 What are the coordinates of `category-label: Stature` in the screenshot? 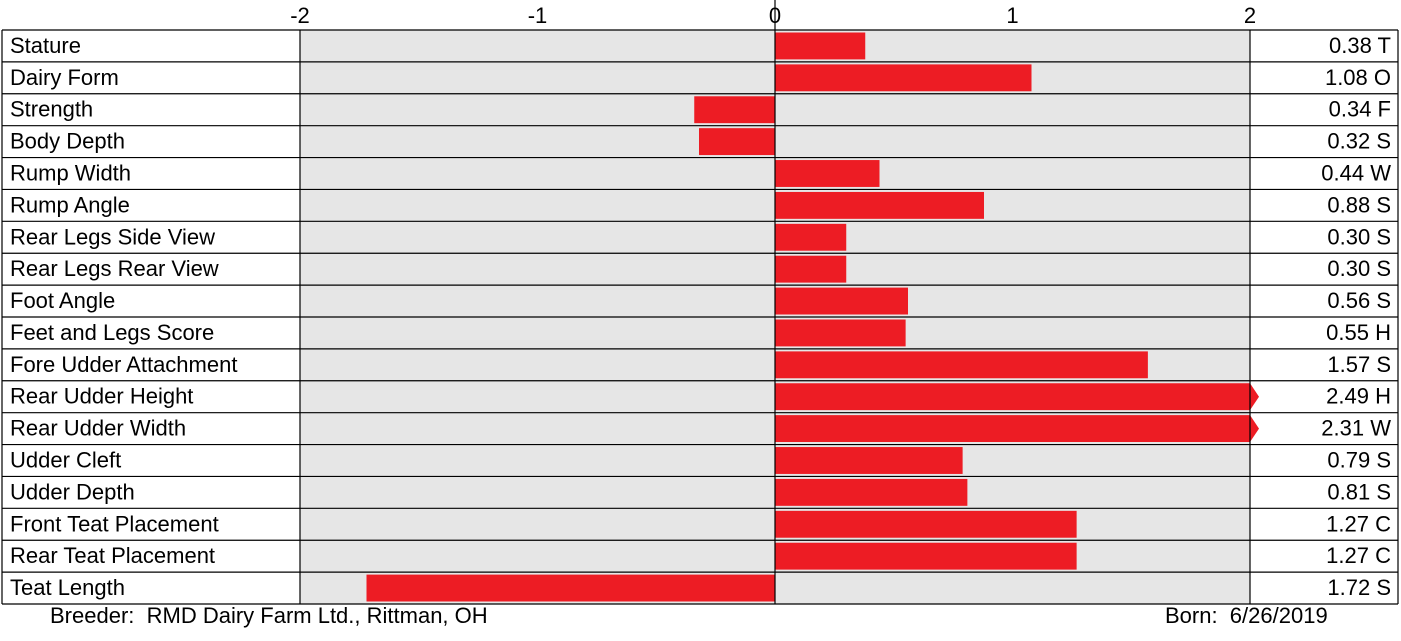 It's located at (45, 45).